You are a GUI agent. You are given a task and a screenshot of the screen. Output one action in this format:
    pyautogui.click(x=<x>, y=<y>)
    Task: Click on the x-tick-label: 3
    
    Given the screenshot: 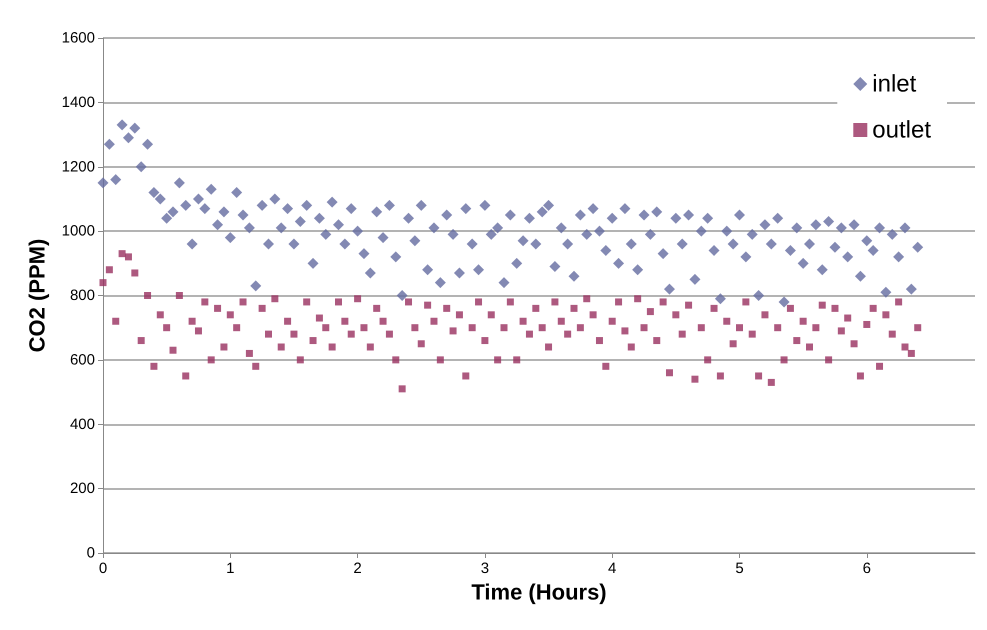 What is the action you would take?
    pyautogui.click(x=485, y=568)
    